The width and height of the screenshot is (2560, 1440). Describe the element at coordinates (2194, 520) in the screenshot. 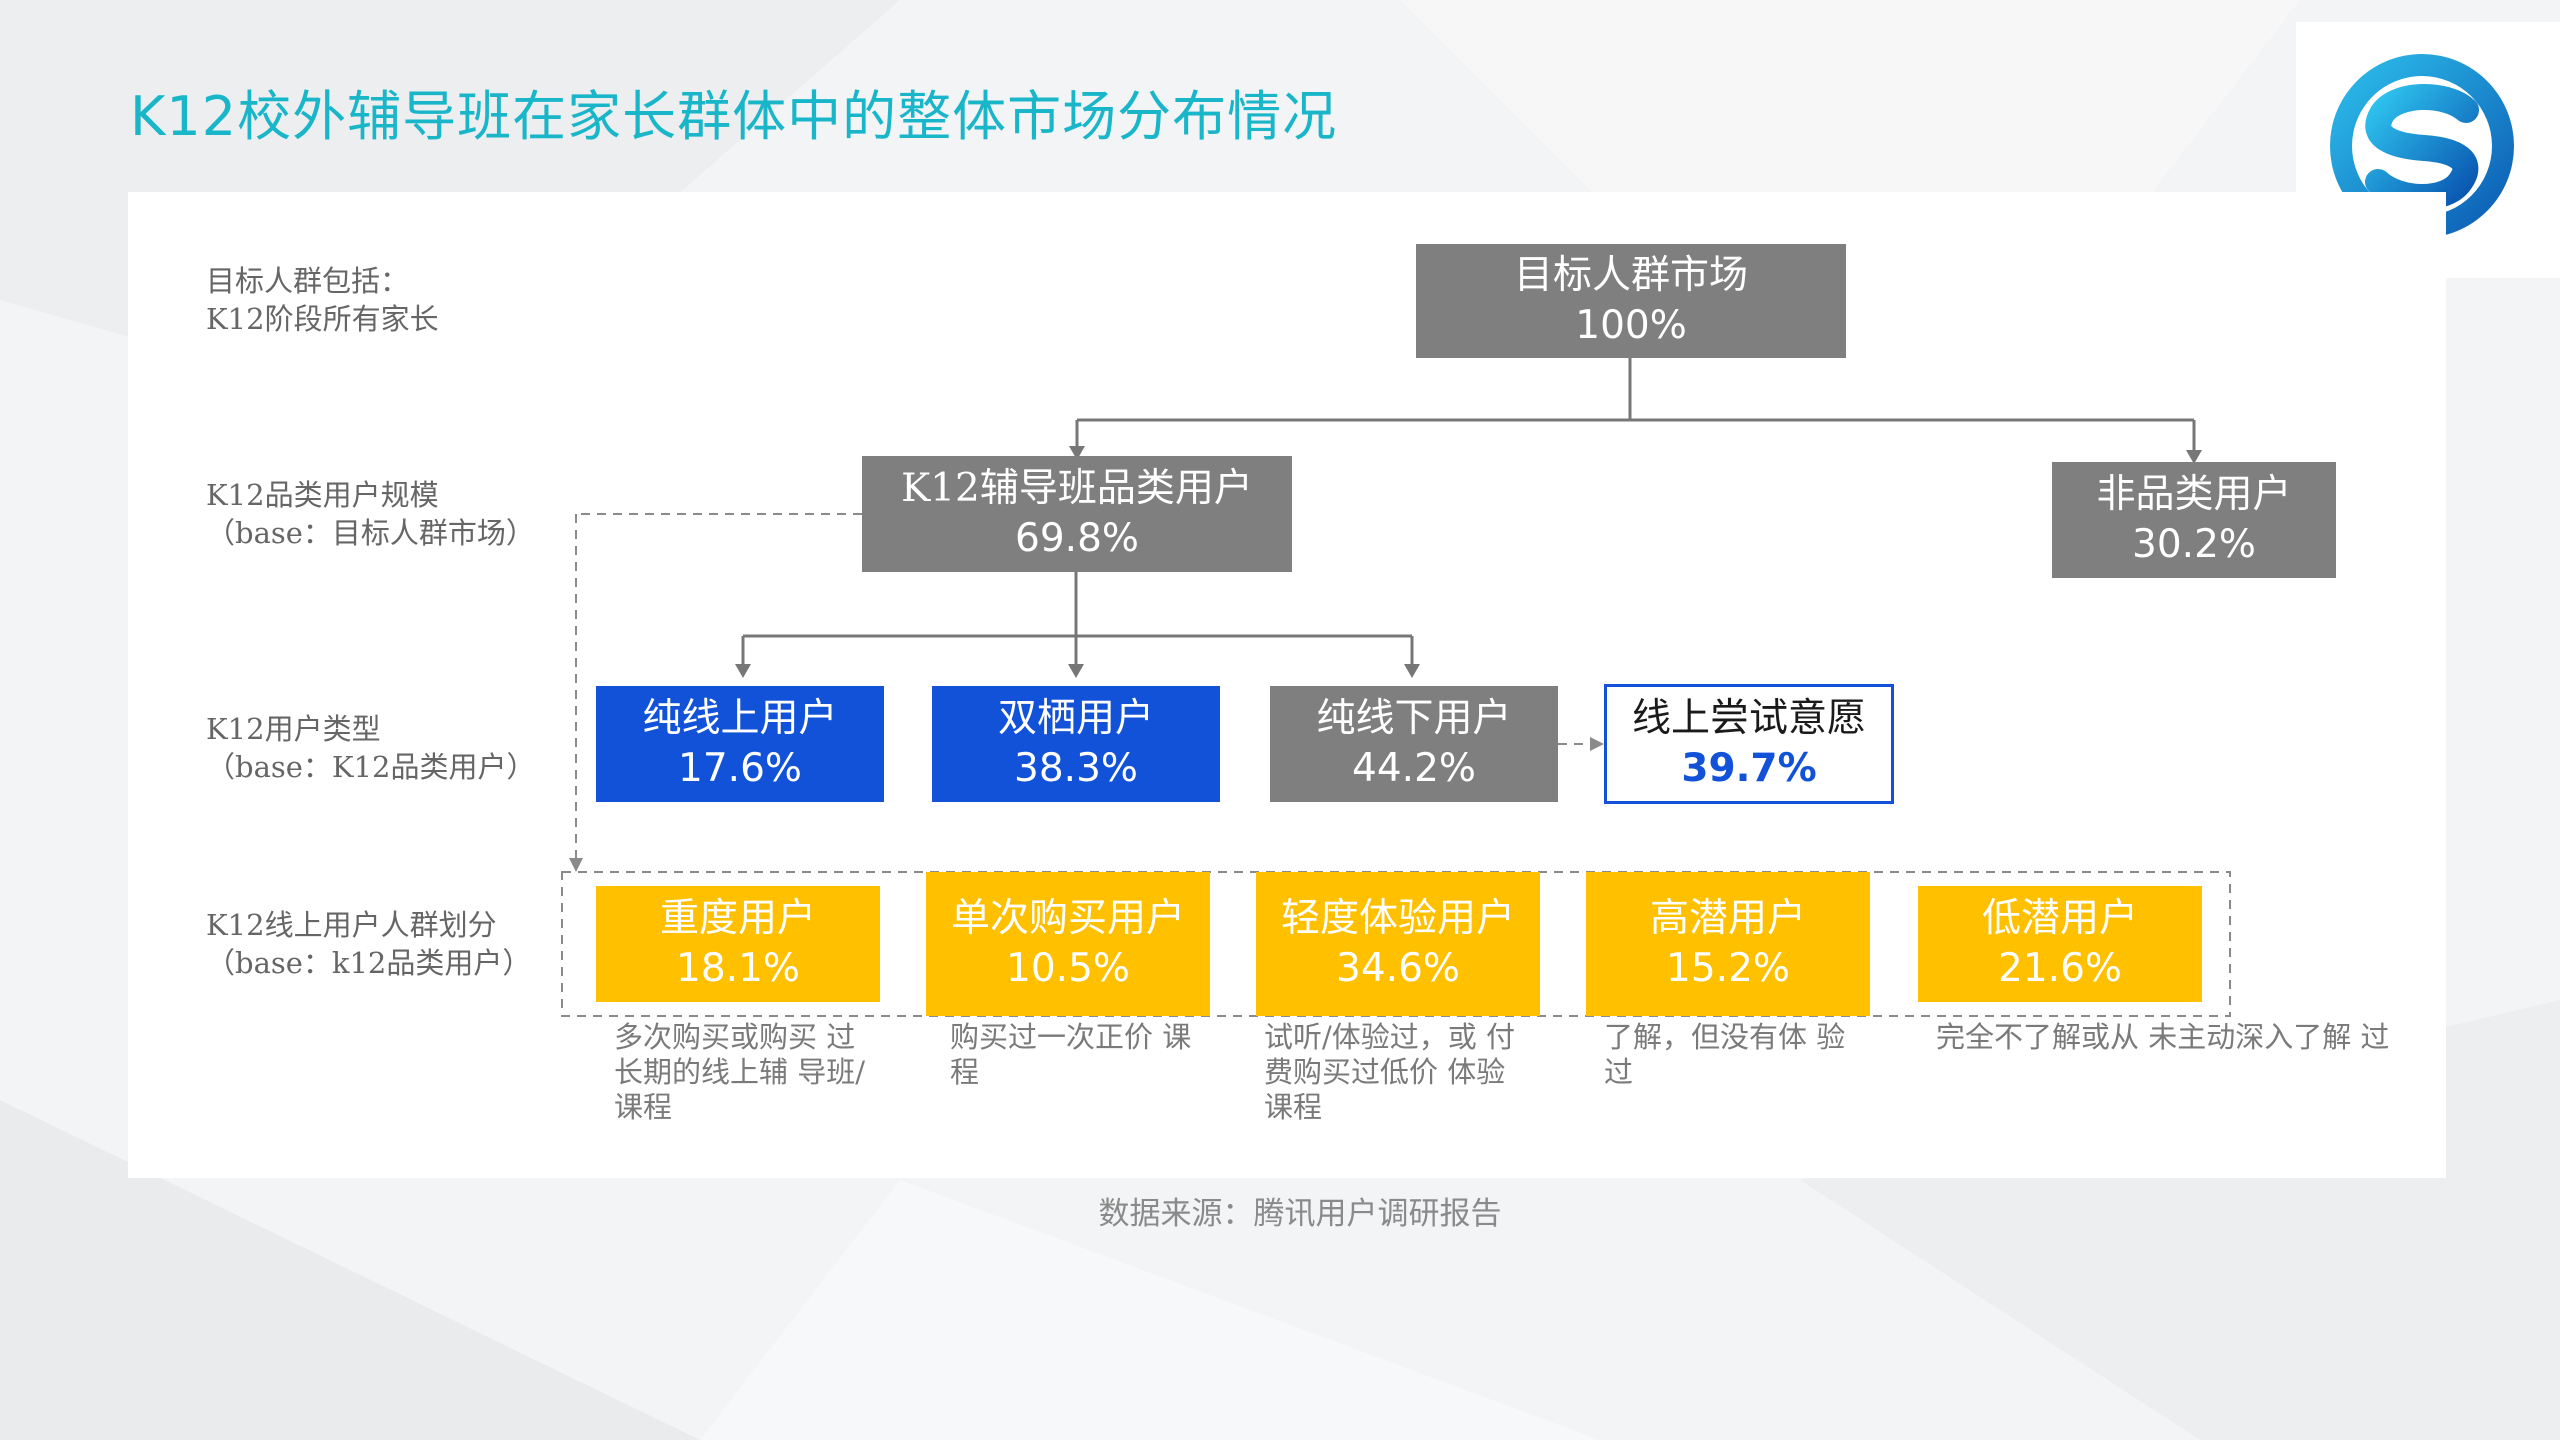

I see `node-non-category-users: 非品类用户 30.2%` at that location.